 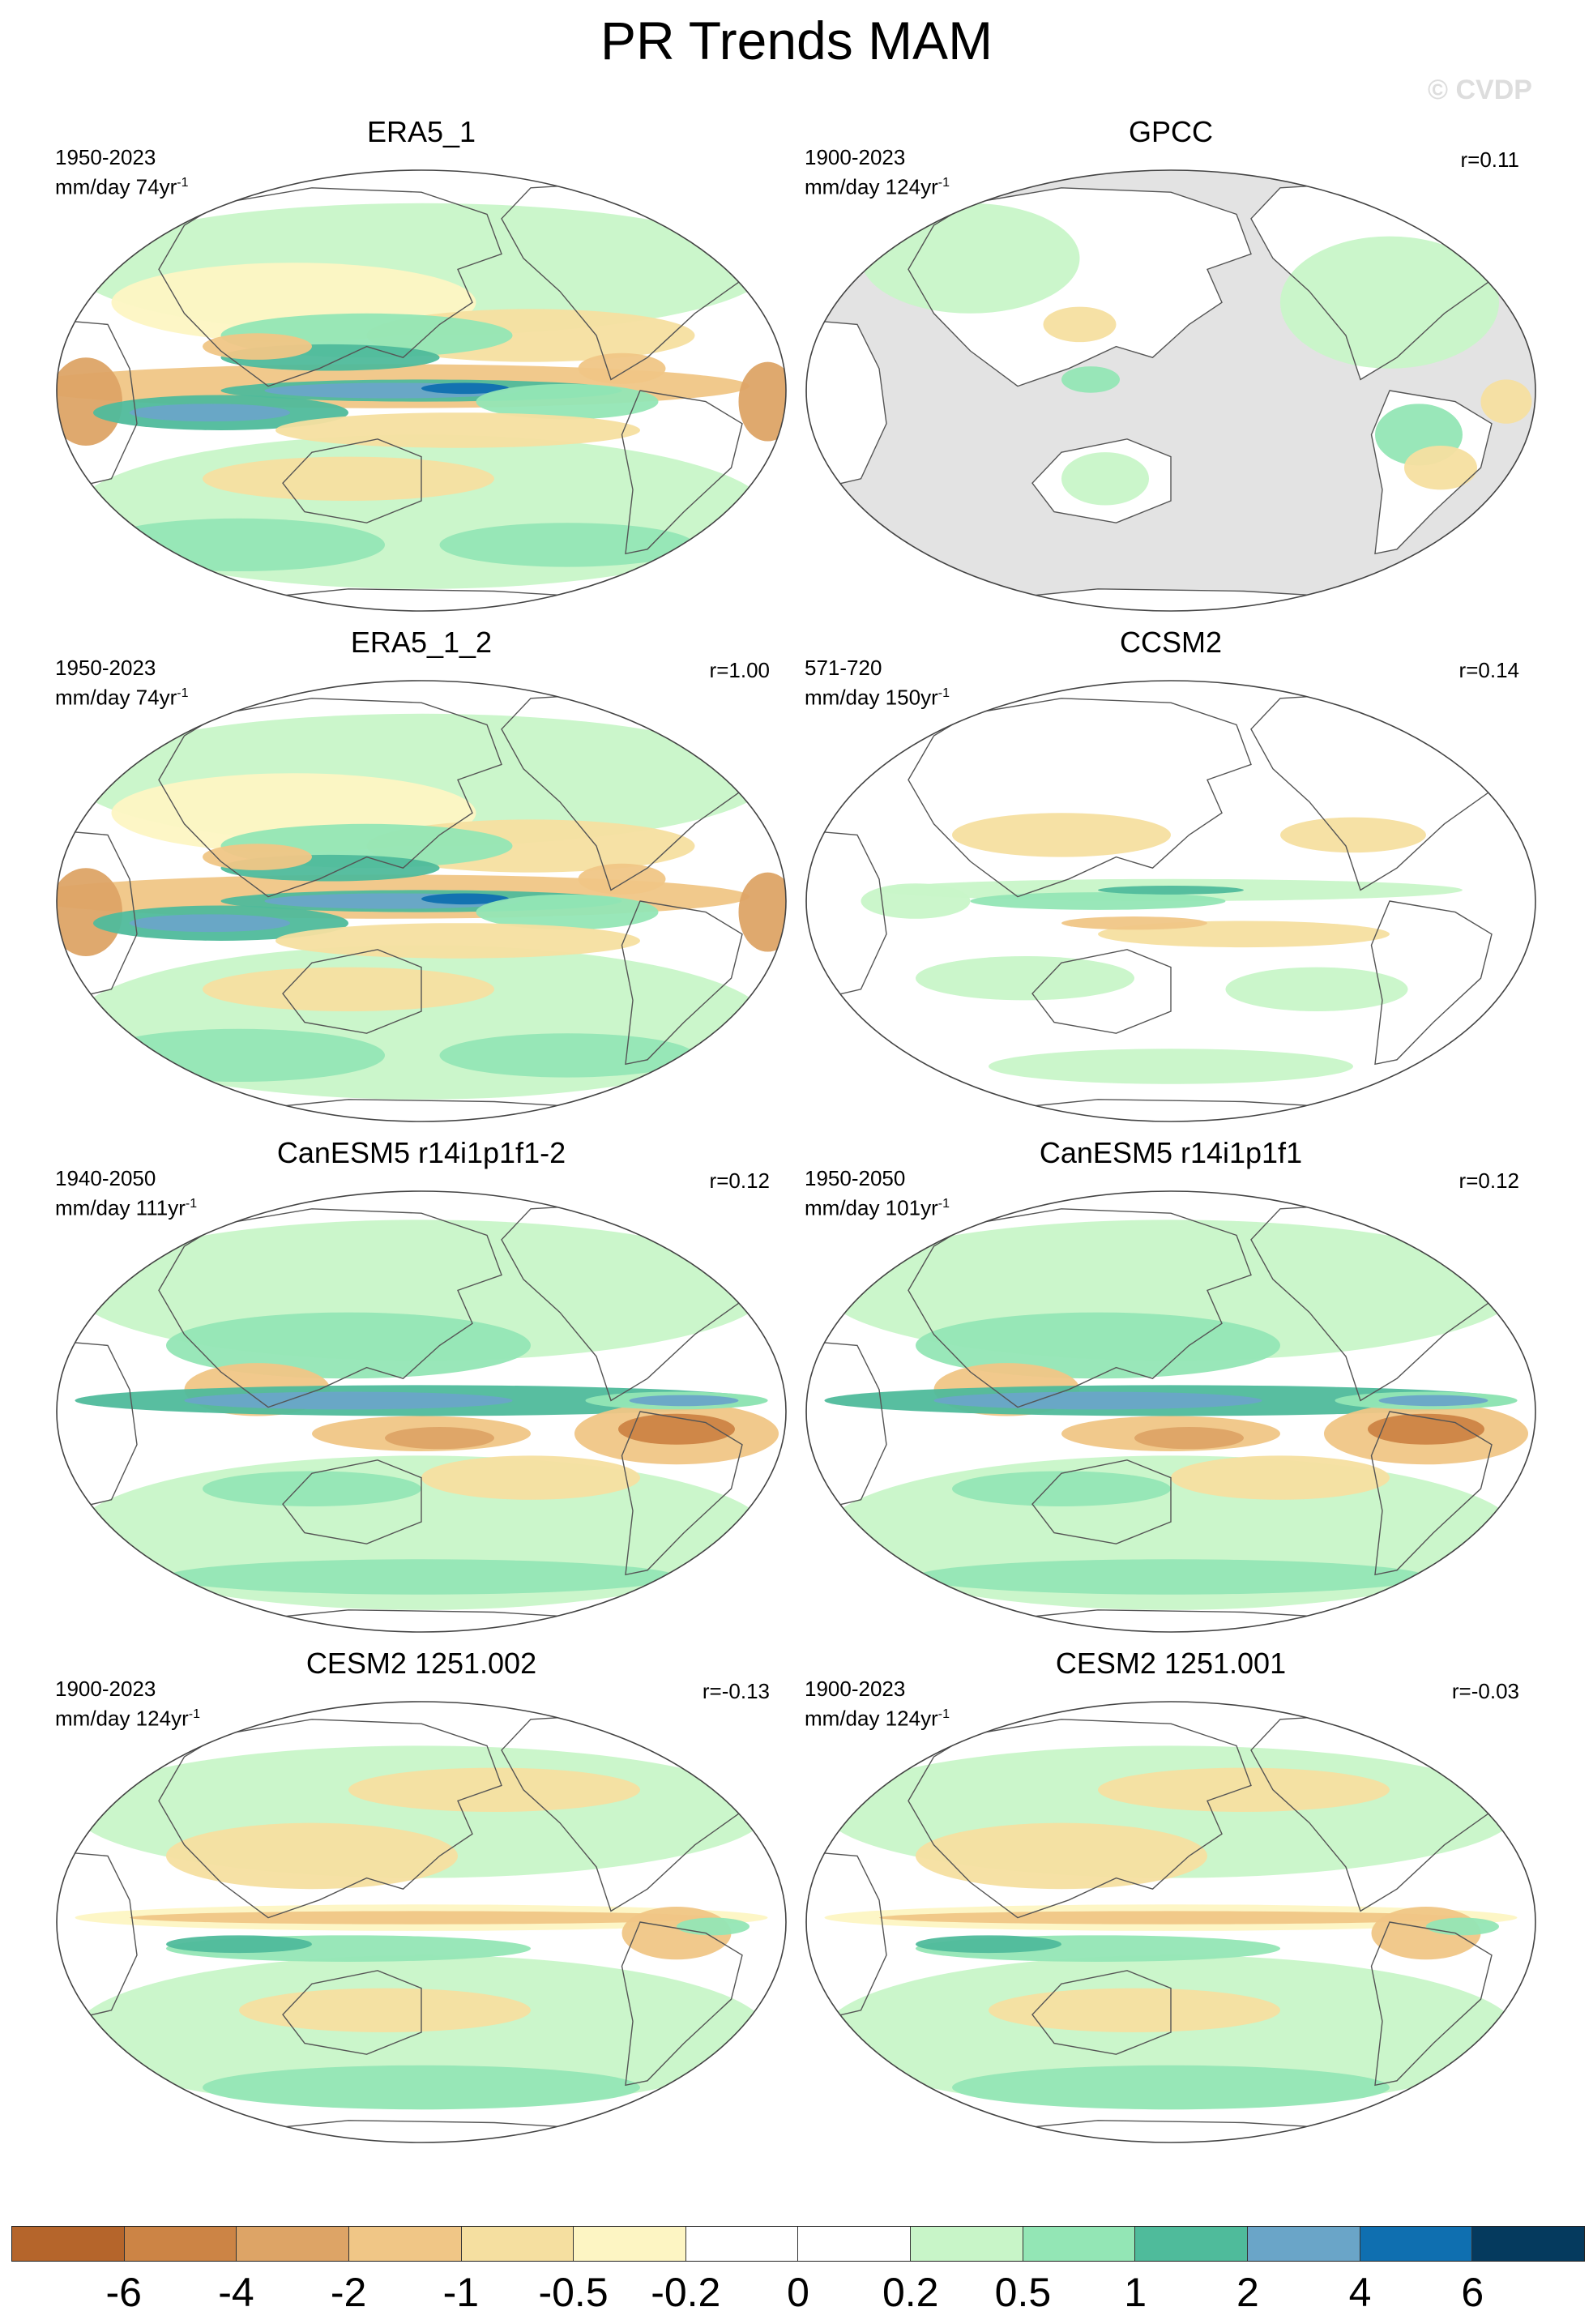 I want to click on panel-period: 1950-2023, so click(x=105, y=668).